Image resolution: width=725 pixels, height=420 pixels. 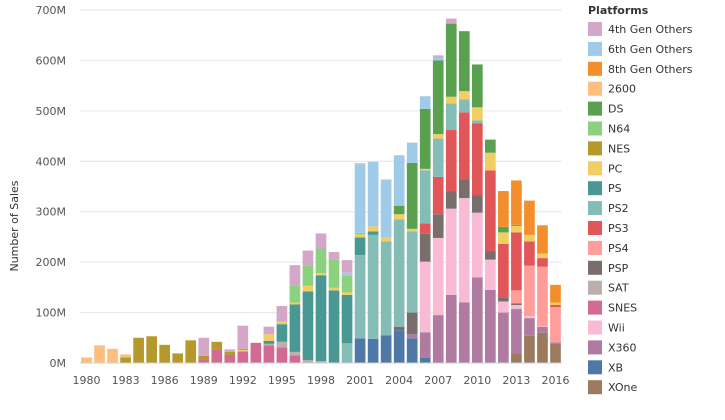 What do you see at coordinates (14, 225) in the screenshot?
I see `y-axis-title: Number of Sales` at bounding box center [14, 225].